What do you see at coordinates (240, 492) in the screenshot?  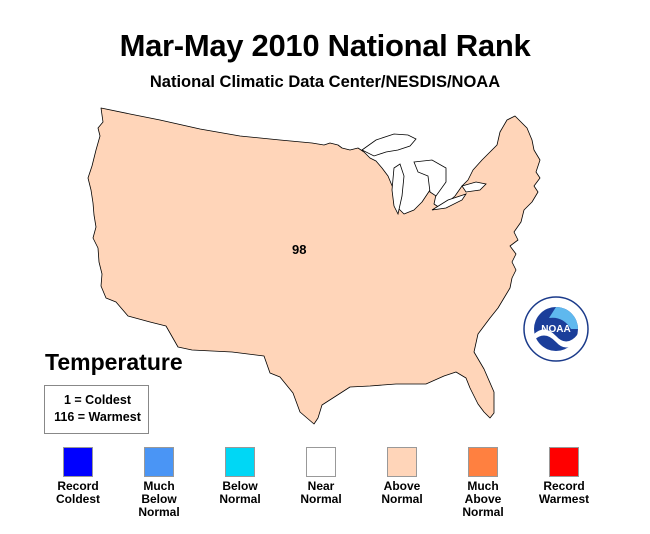 I see `legend-swatch-label: Below Normal` at bounding box center [240, 492].